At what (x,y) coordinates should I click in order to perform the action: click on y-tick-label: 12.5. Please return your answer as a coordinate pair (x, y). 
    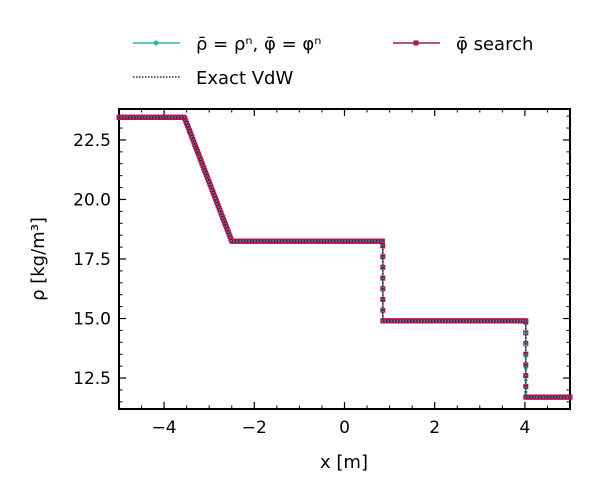
    Looking at the image, I should click on (92, 379).